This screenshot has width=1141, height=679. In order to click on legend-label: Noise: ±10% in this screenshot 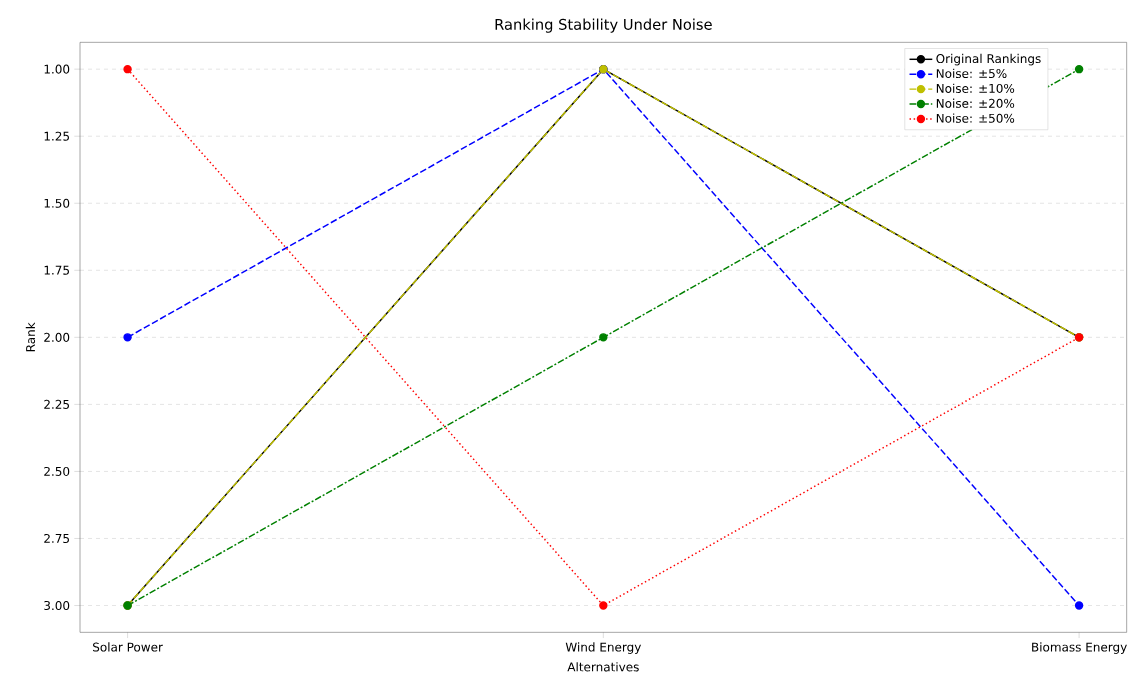, I will do `click(975, 88)`.